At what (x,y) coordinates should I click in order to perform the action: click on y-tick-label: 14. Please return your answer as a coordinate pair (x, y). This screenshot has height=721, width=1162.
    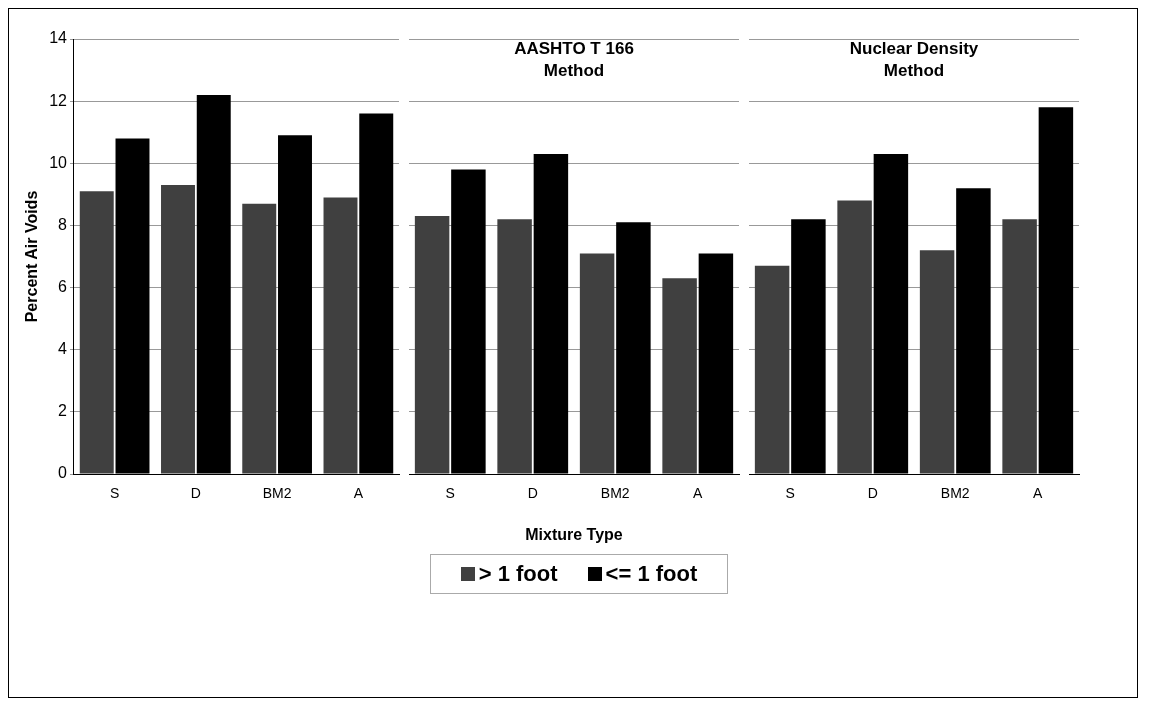
    Looking at the image, I should click on (58, 38).